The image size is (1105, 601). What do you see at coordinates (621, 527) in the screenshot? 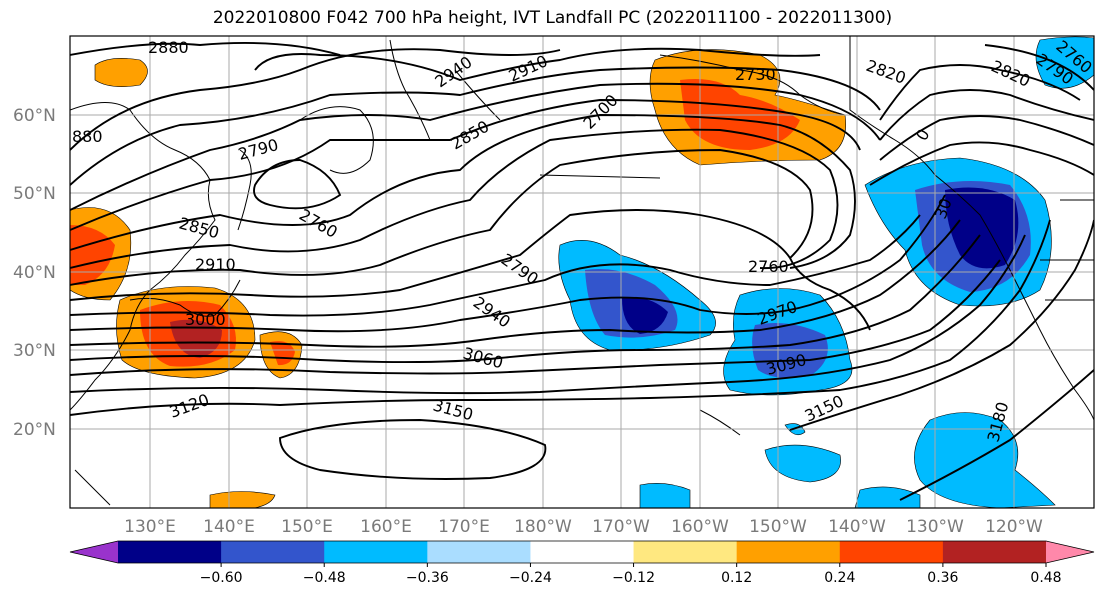
I see `lon-label: 170°W` at bounding box center [621, 527].